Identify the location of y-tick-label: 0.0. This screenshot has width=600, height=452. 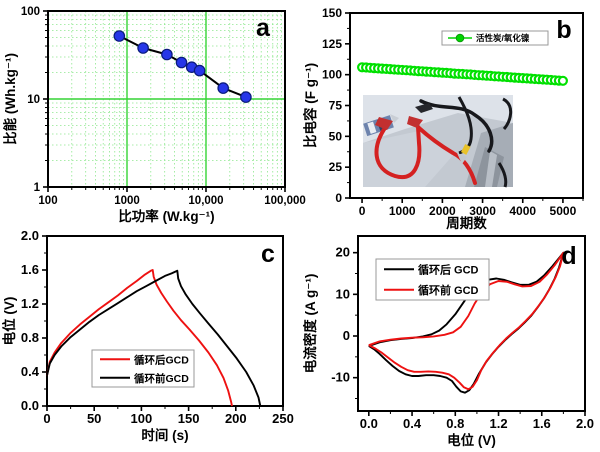
(30, 405).